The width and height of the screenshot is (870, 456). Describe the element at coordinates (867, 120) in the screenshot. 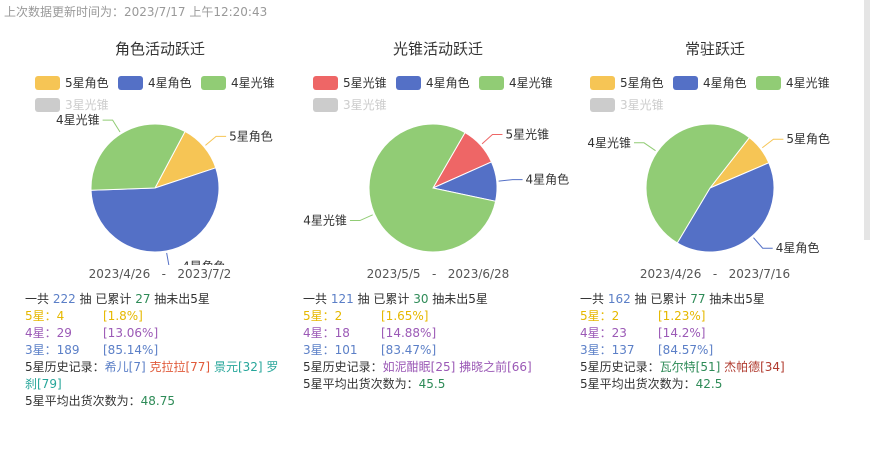

I see `vertical-scrollbar` at that location.